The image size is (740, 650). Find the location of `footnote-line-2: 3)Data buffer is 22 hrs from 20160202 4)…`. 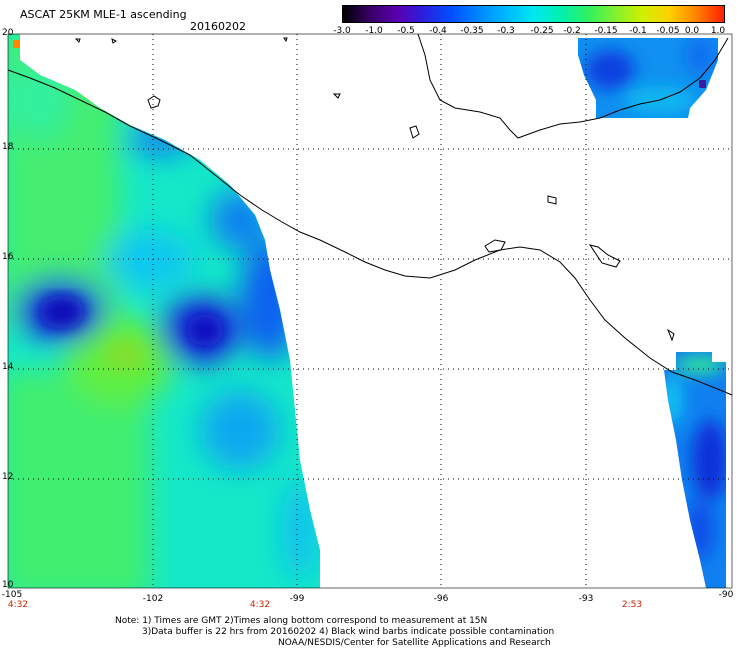

footnote-line-2: 3)Data buffer is 22 hrs from 20160202 4)… is located at coordinates (348, 632).